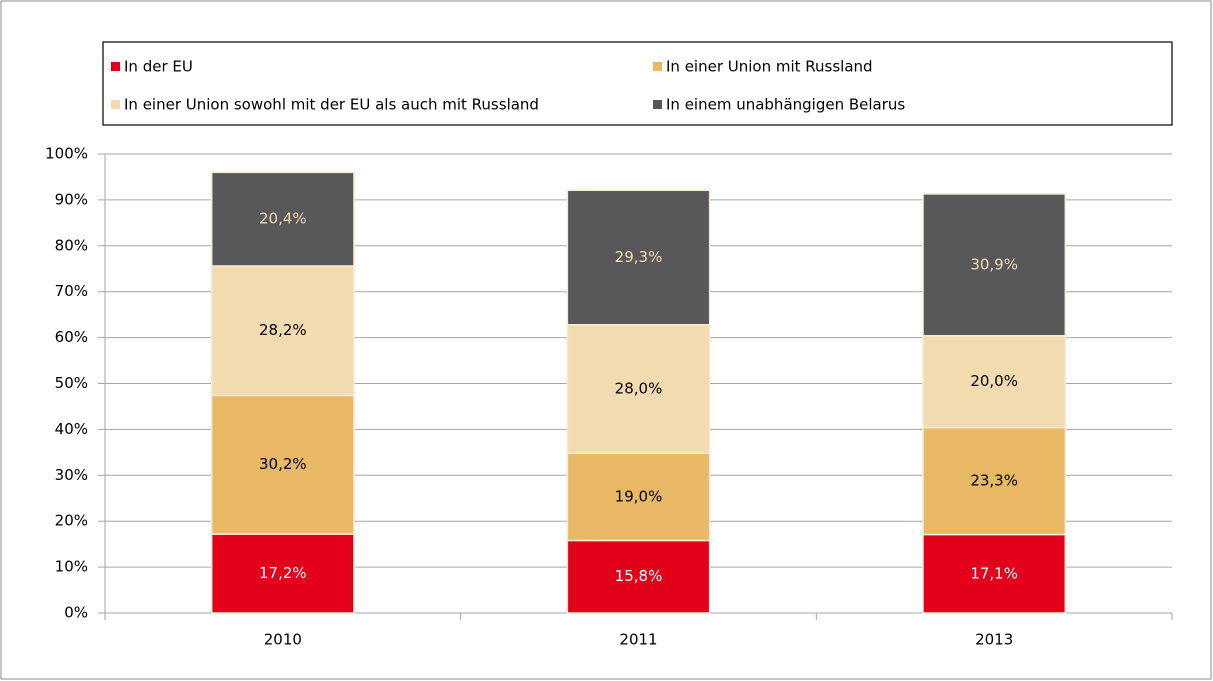  I want to click on y-tick-label: 80%, so click(71, 245).